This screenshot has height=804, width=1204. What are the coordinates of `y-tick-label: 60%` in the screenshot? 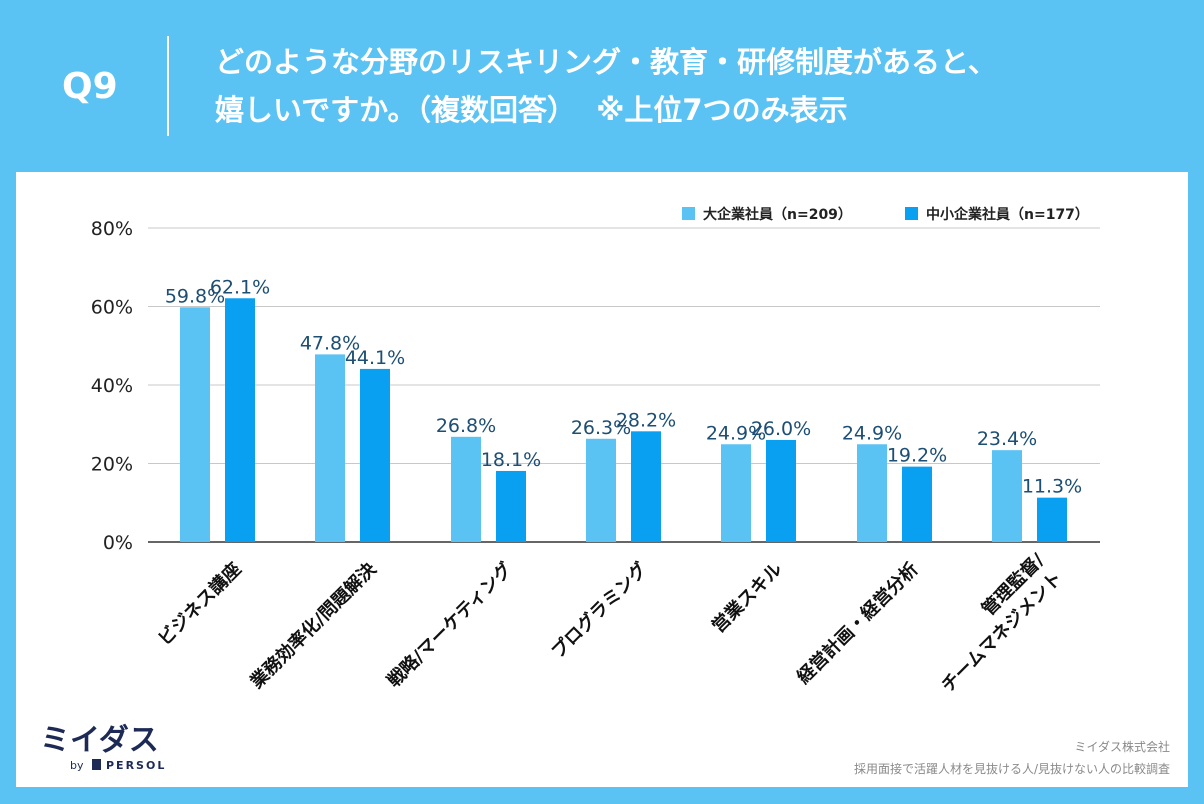 It's located at (112, 308).